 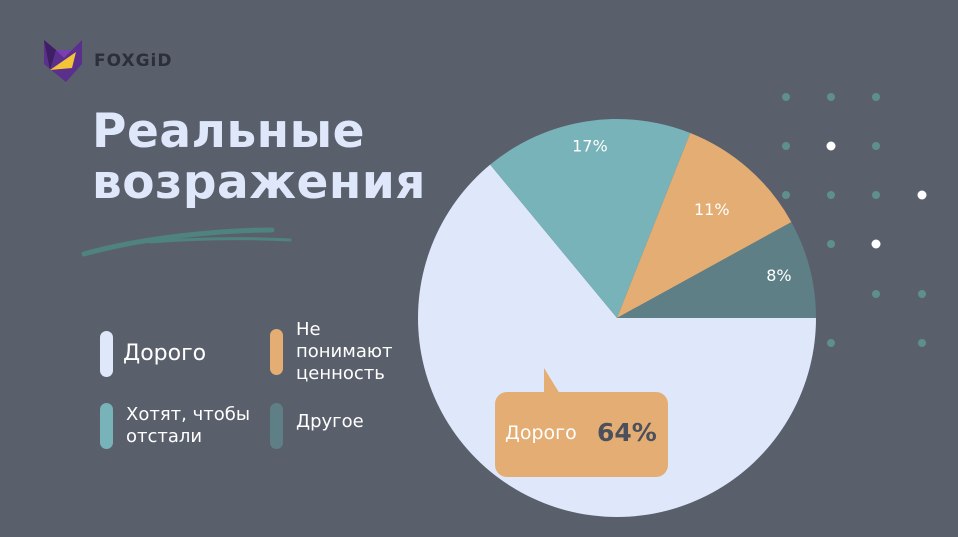 I want to click on fox-logo-icon, so click(x=63, y=61).